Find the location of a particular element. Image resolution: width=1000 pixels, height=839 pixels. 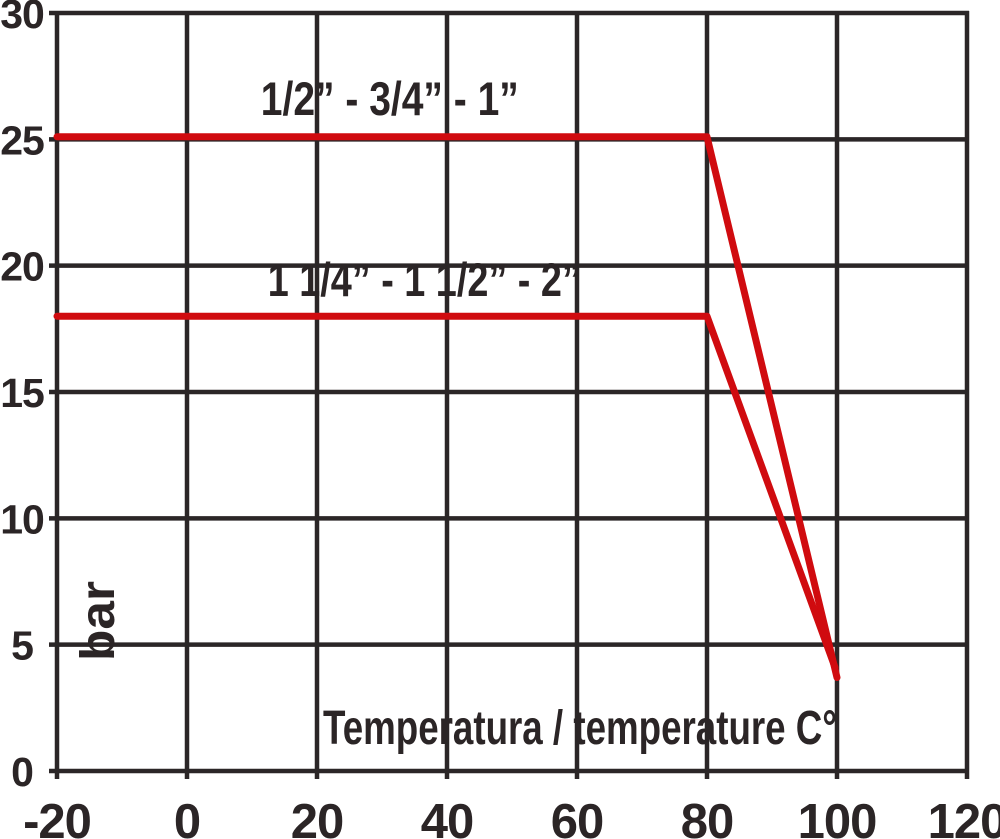

y-tick-label: 20 is located at coordinates (22, 267).